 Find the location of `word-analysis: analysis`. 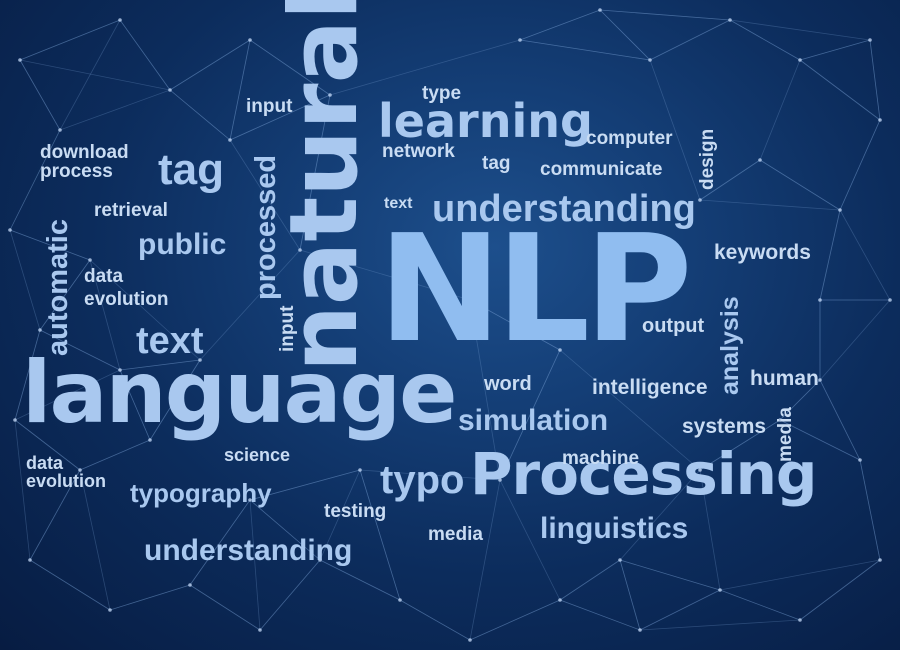

word-analysis: analysis is located at coordinates (730, 345).